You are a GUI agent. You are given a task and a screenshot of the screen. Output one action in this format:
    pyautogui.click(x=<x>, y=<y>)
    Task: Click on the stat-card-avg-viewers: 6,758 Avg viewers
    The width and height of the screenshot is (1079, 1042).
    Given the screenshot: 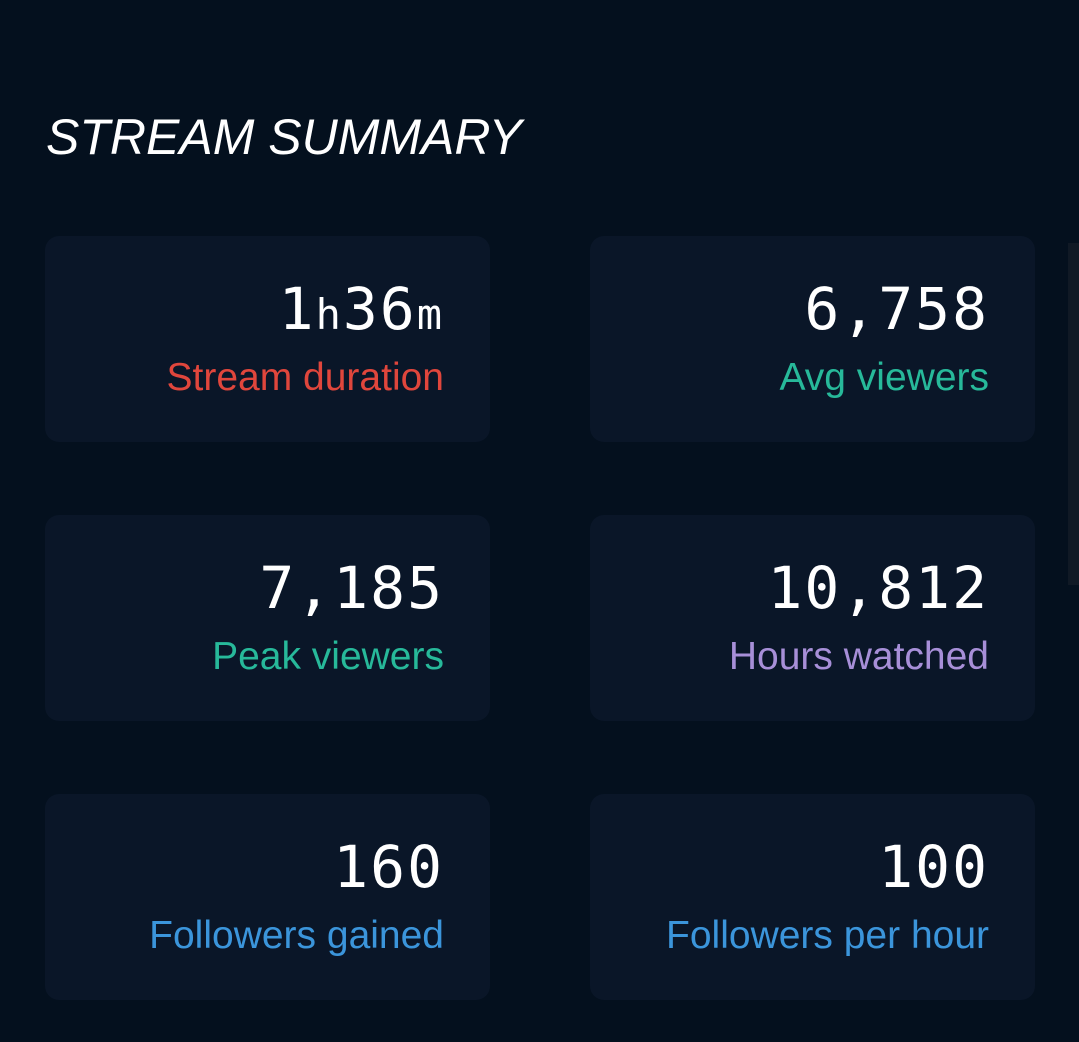 What is the action you would take?
    pyautogui.click(x=812, y=339)
    